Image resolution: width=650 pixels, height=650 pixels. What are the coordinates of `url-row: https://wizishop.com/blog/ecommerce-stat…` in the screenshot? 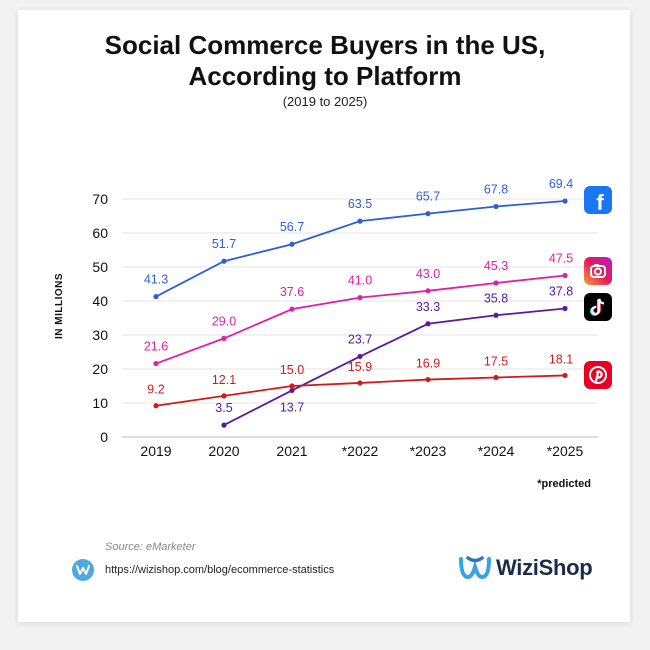 It's located at (203, 570).